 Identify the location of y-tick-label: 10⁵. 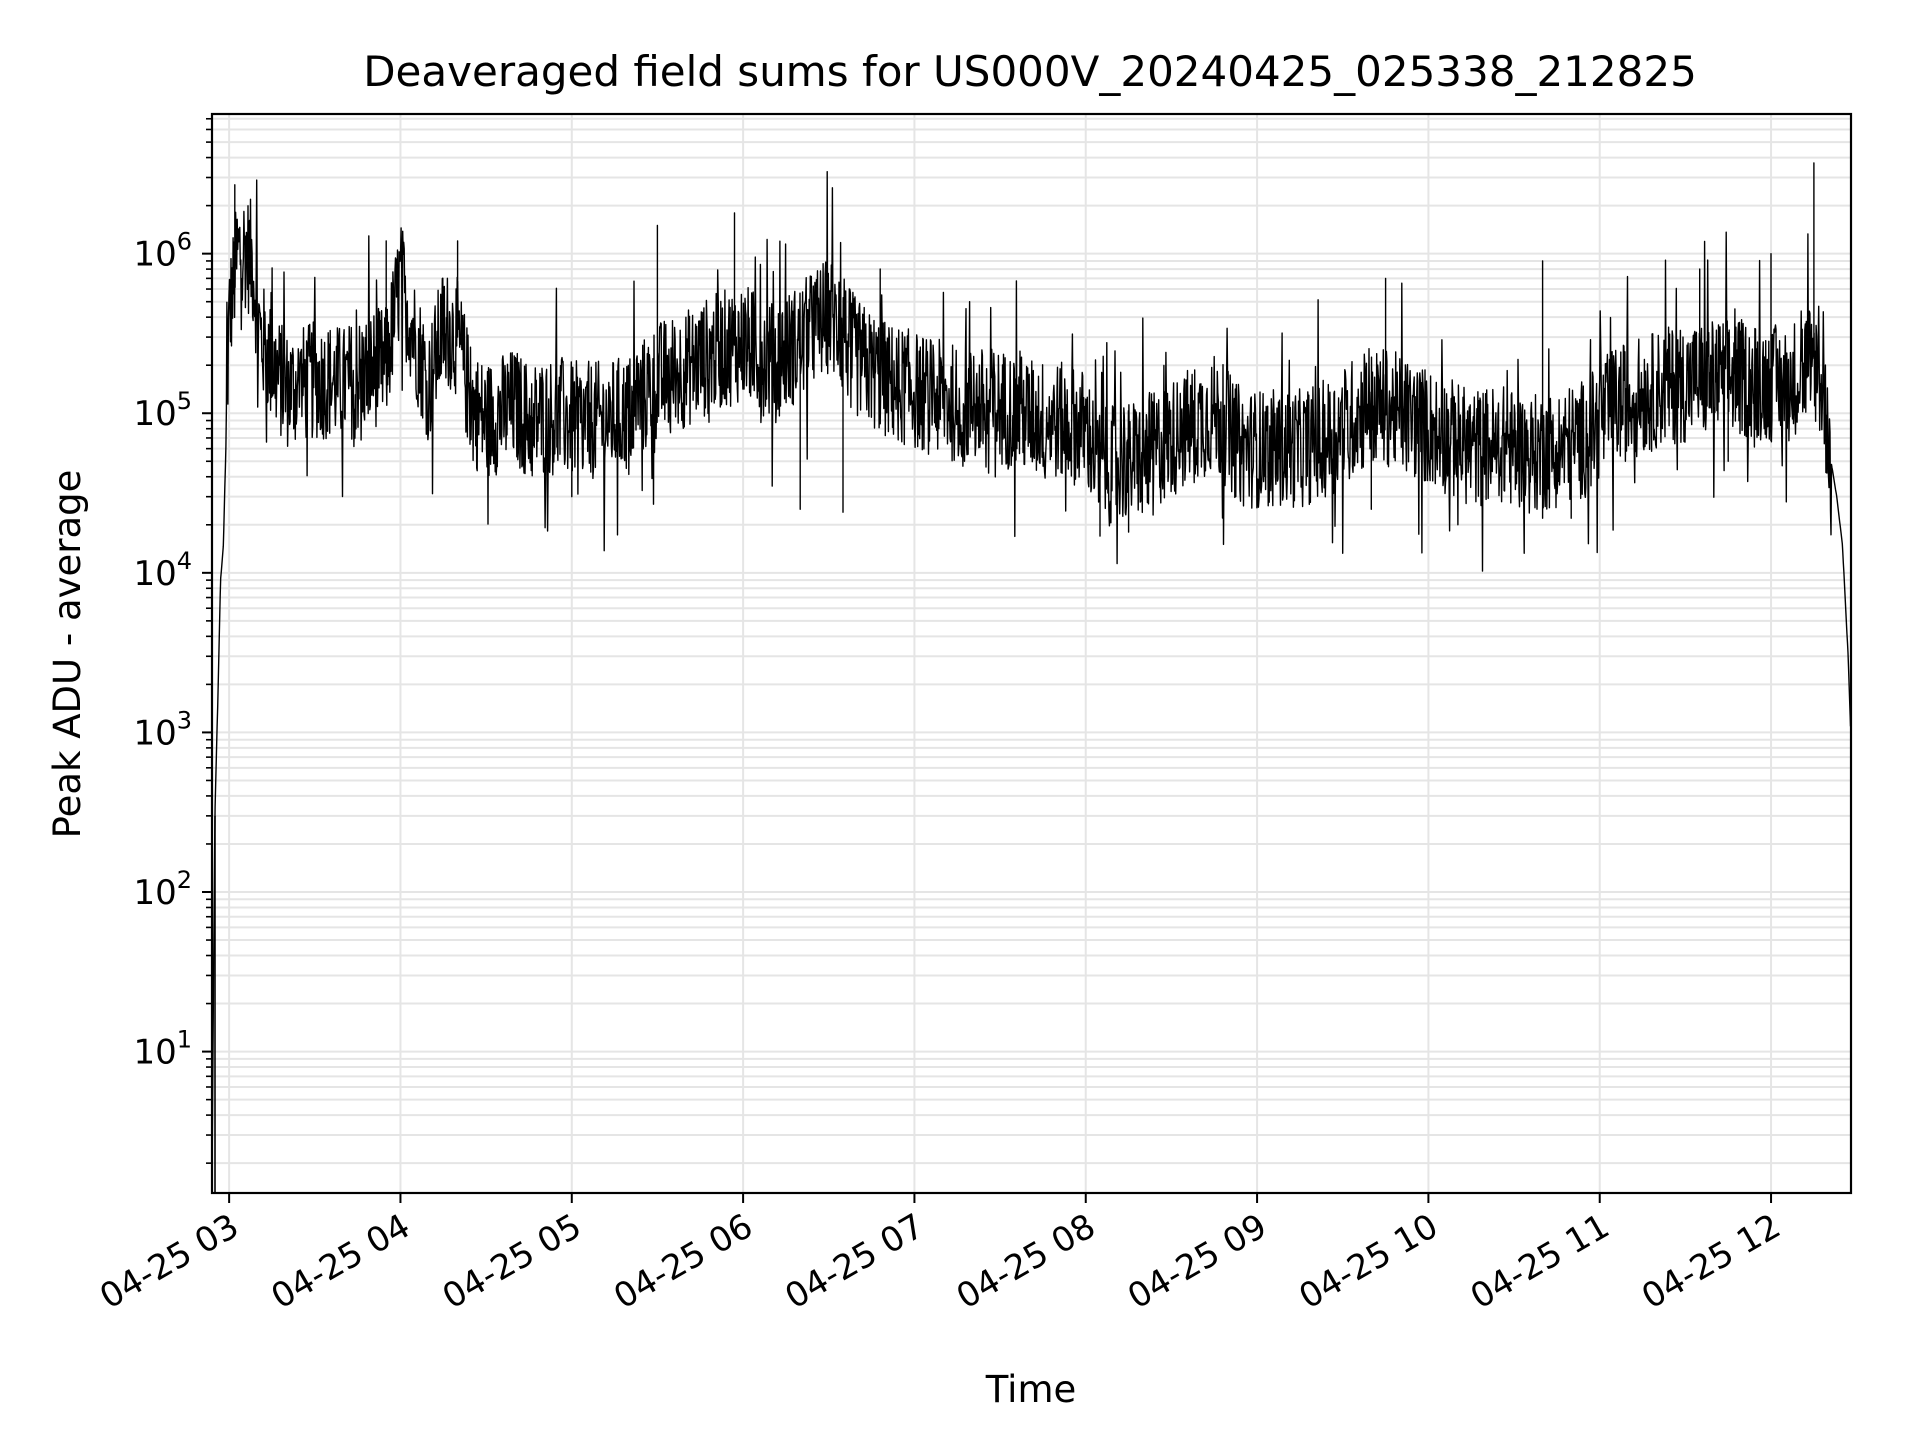
(162, 410).